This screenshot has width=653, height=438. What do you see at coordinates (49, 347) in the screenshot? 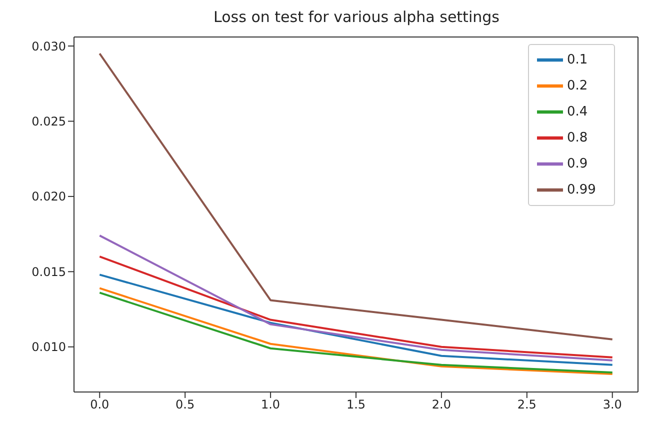
I see `y-tick-label: 0.010` at bounding box center [49, 347].